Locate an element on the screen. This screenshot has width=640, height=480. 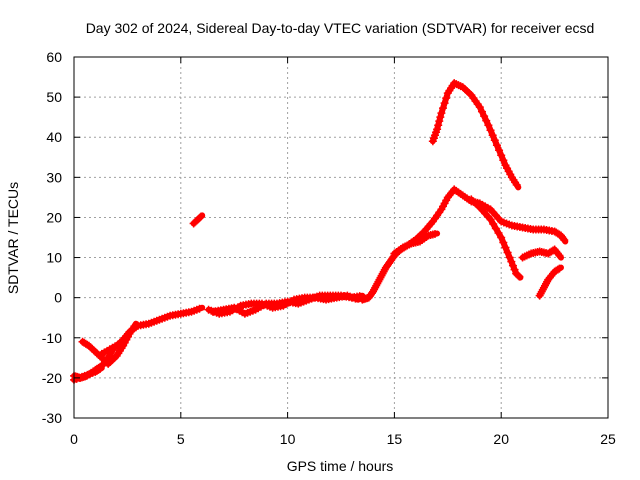
series-peak-segment is located at coordinates (475, 135).